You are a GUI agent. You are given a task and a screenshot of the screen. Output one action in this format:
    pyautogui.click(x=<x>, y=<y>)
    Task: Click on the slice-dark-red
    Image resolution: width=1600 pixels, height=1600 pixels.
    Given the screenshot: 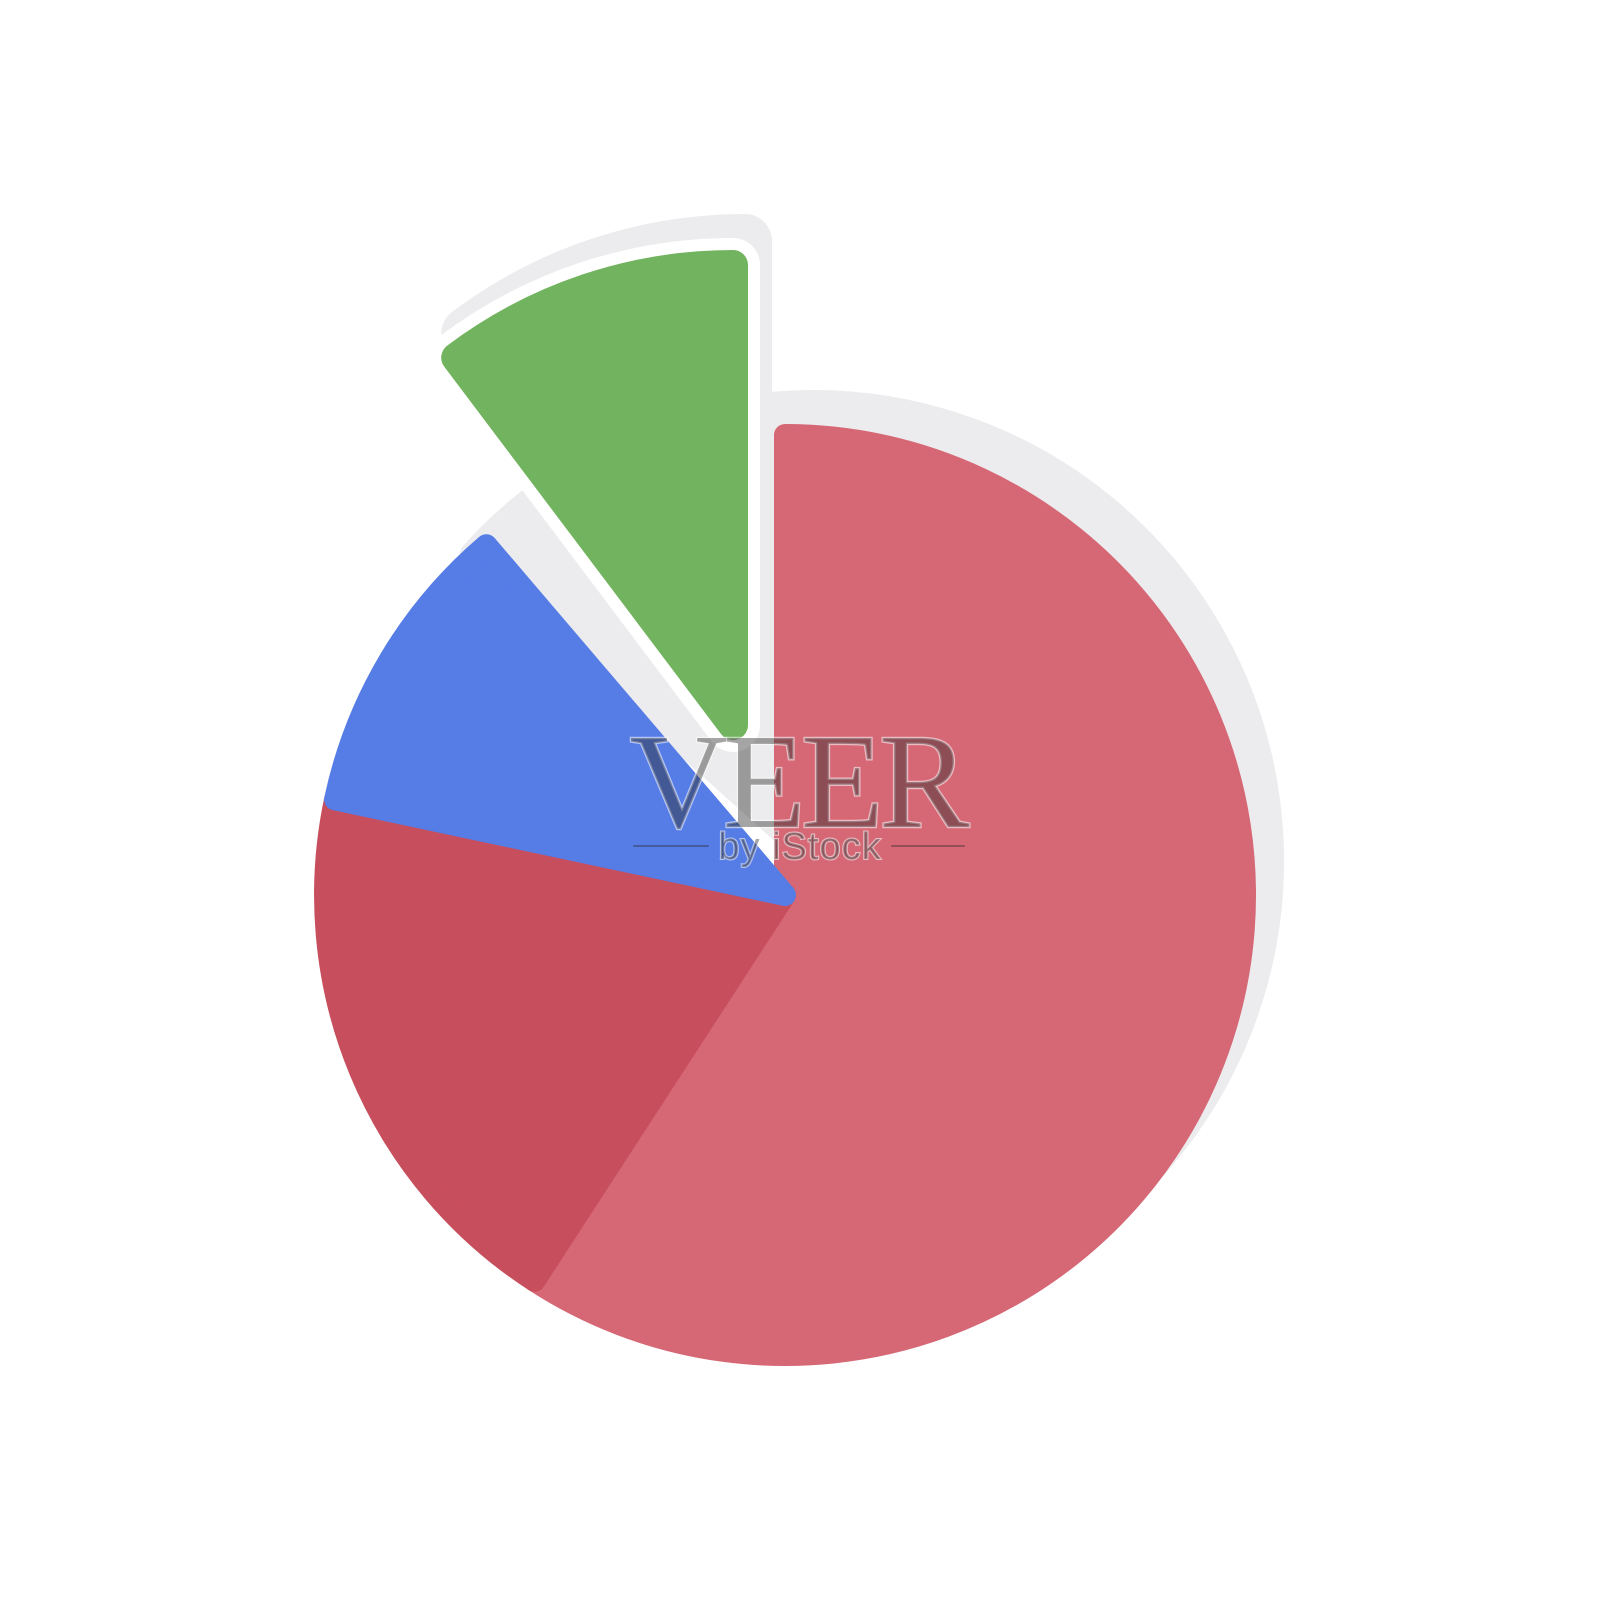 What is the action you would take?
    pyautogui.click(x=555, y=1040)
    